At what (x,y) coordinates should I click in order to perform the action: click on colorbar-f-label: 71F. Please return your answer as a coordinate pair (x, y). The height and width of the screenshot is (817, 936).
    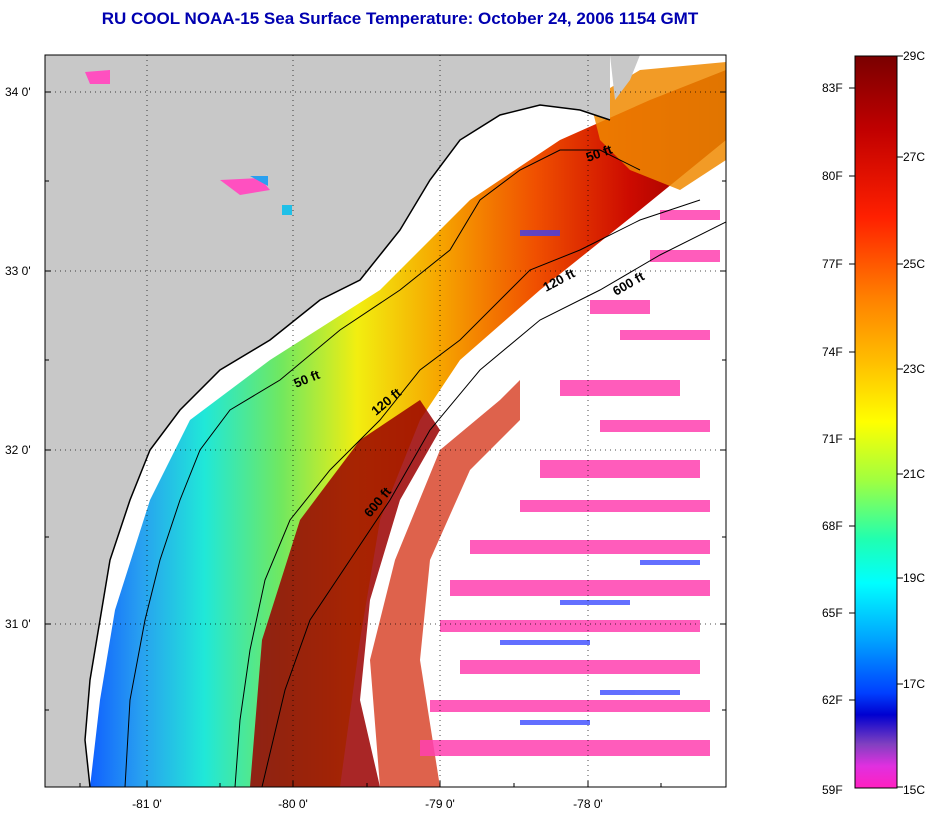
    Looking at the image, I should click on (832, 439).